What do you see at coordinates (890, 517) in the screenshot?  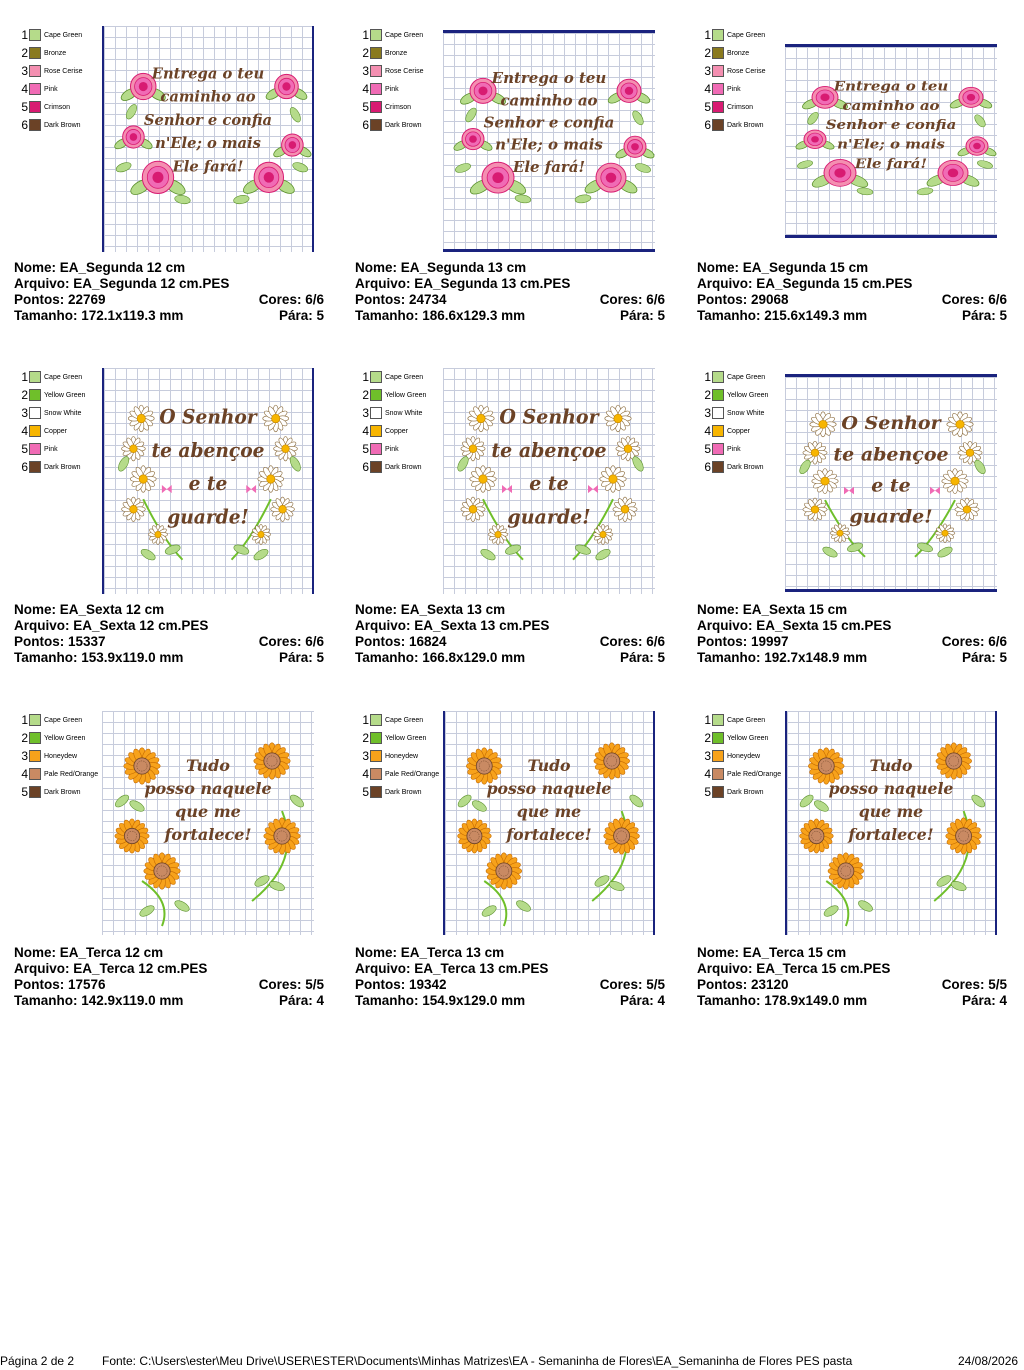 I see `phrase-line: guarde!` at bounding box center [890, 517].